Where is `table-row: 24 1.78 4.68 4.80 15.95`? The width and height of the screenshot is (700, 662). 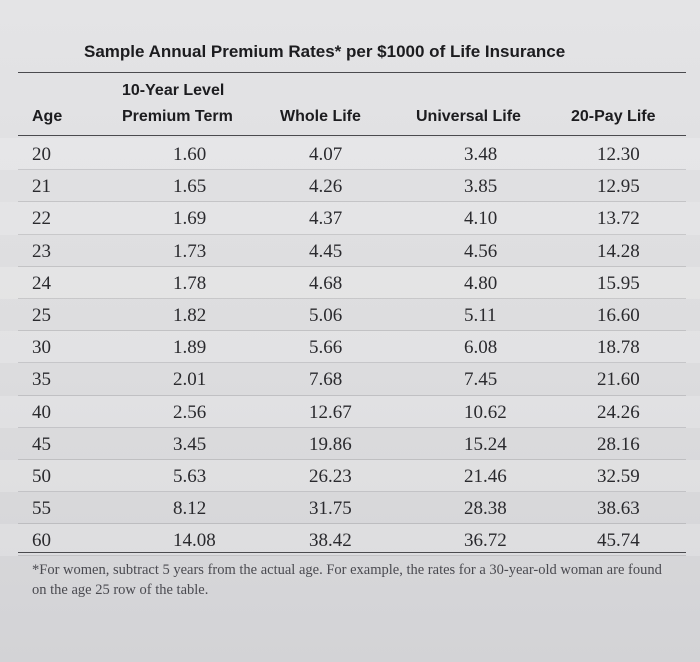 table-row: 24 1.78 4.68 4.80 15.95 is located at coordinates (350, 282).